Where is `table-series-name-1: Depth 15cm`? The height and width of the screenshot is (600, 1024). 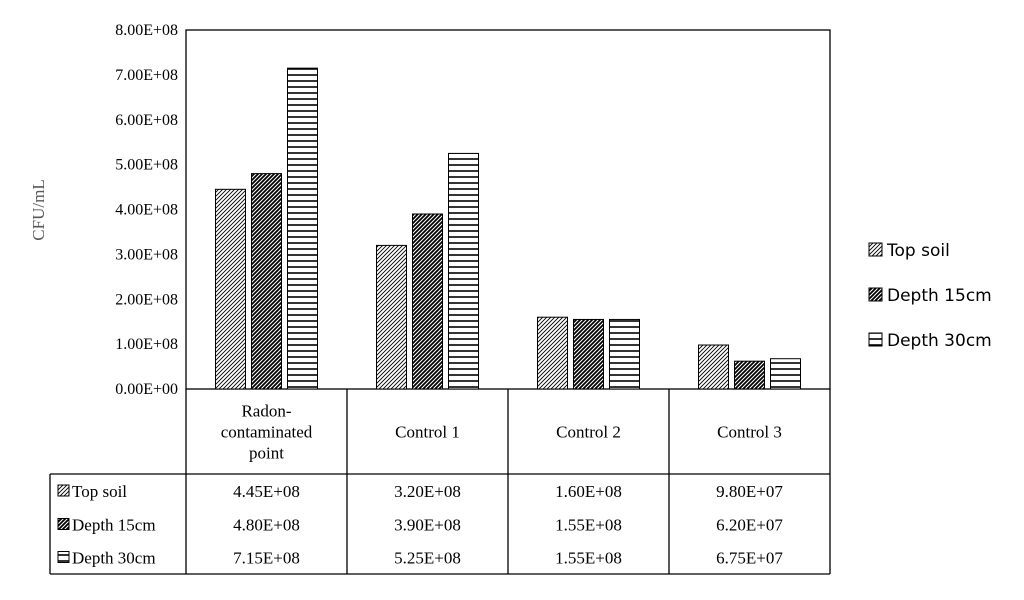
table-series-name-1: Depth 15cm is located at coordinates (114, 525).